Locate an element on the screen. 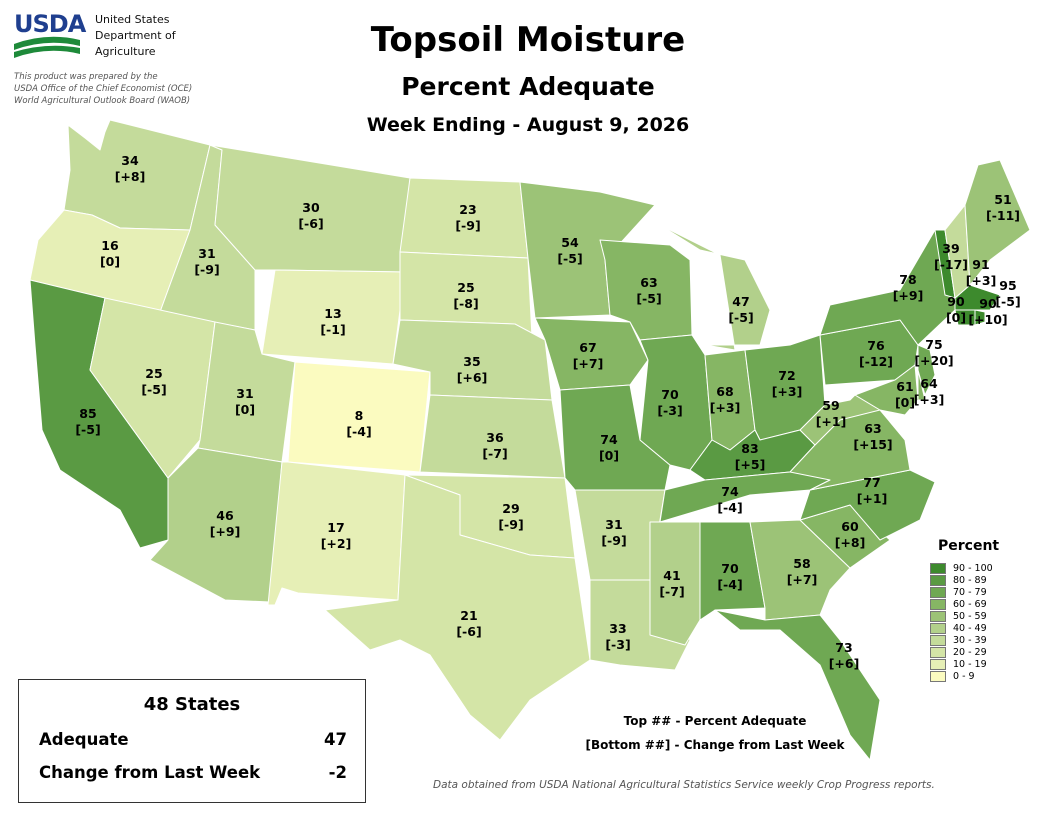 The width and height of the screenshot is (1056, 816). state-mo is located at coordinates (615, 437).